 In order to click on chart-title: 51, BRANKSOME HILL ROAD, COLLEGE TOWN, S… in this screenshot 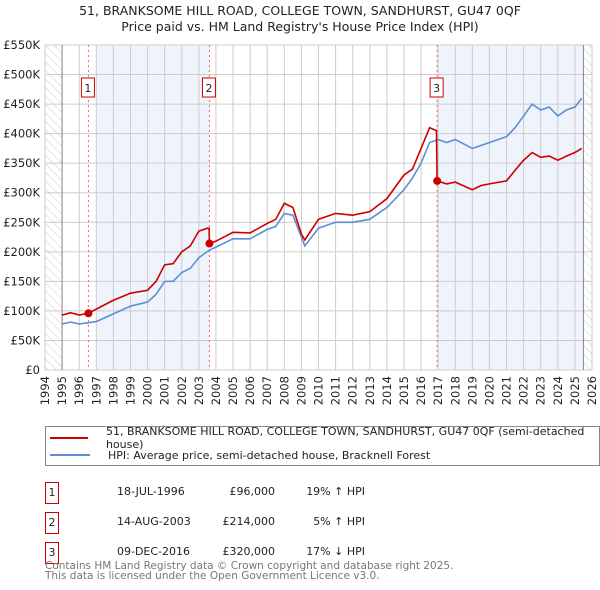, I will do `click(300, 10)`.